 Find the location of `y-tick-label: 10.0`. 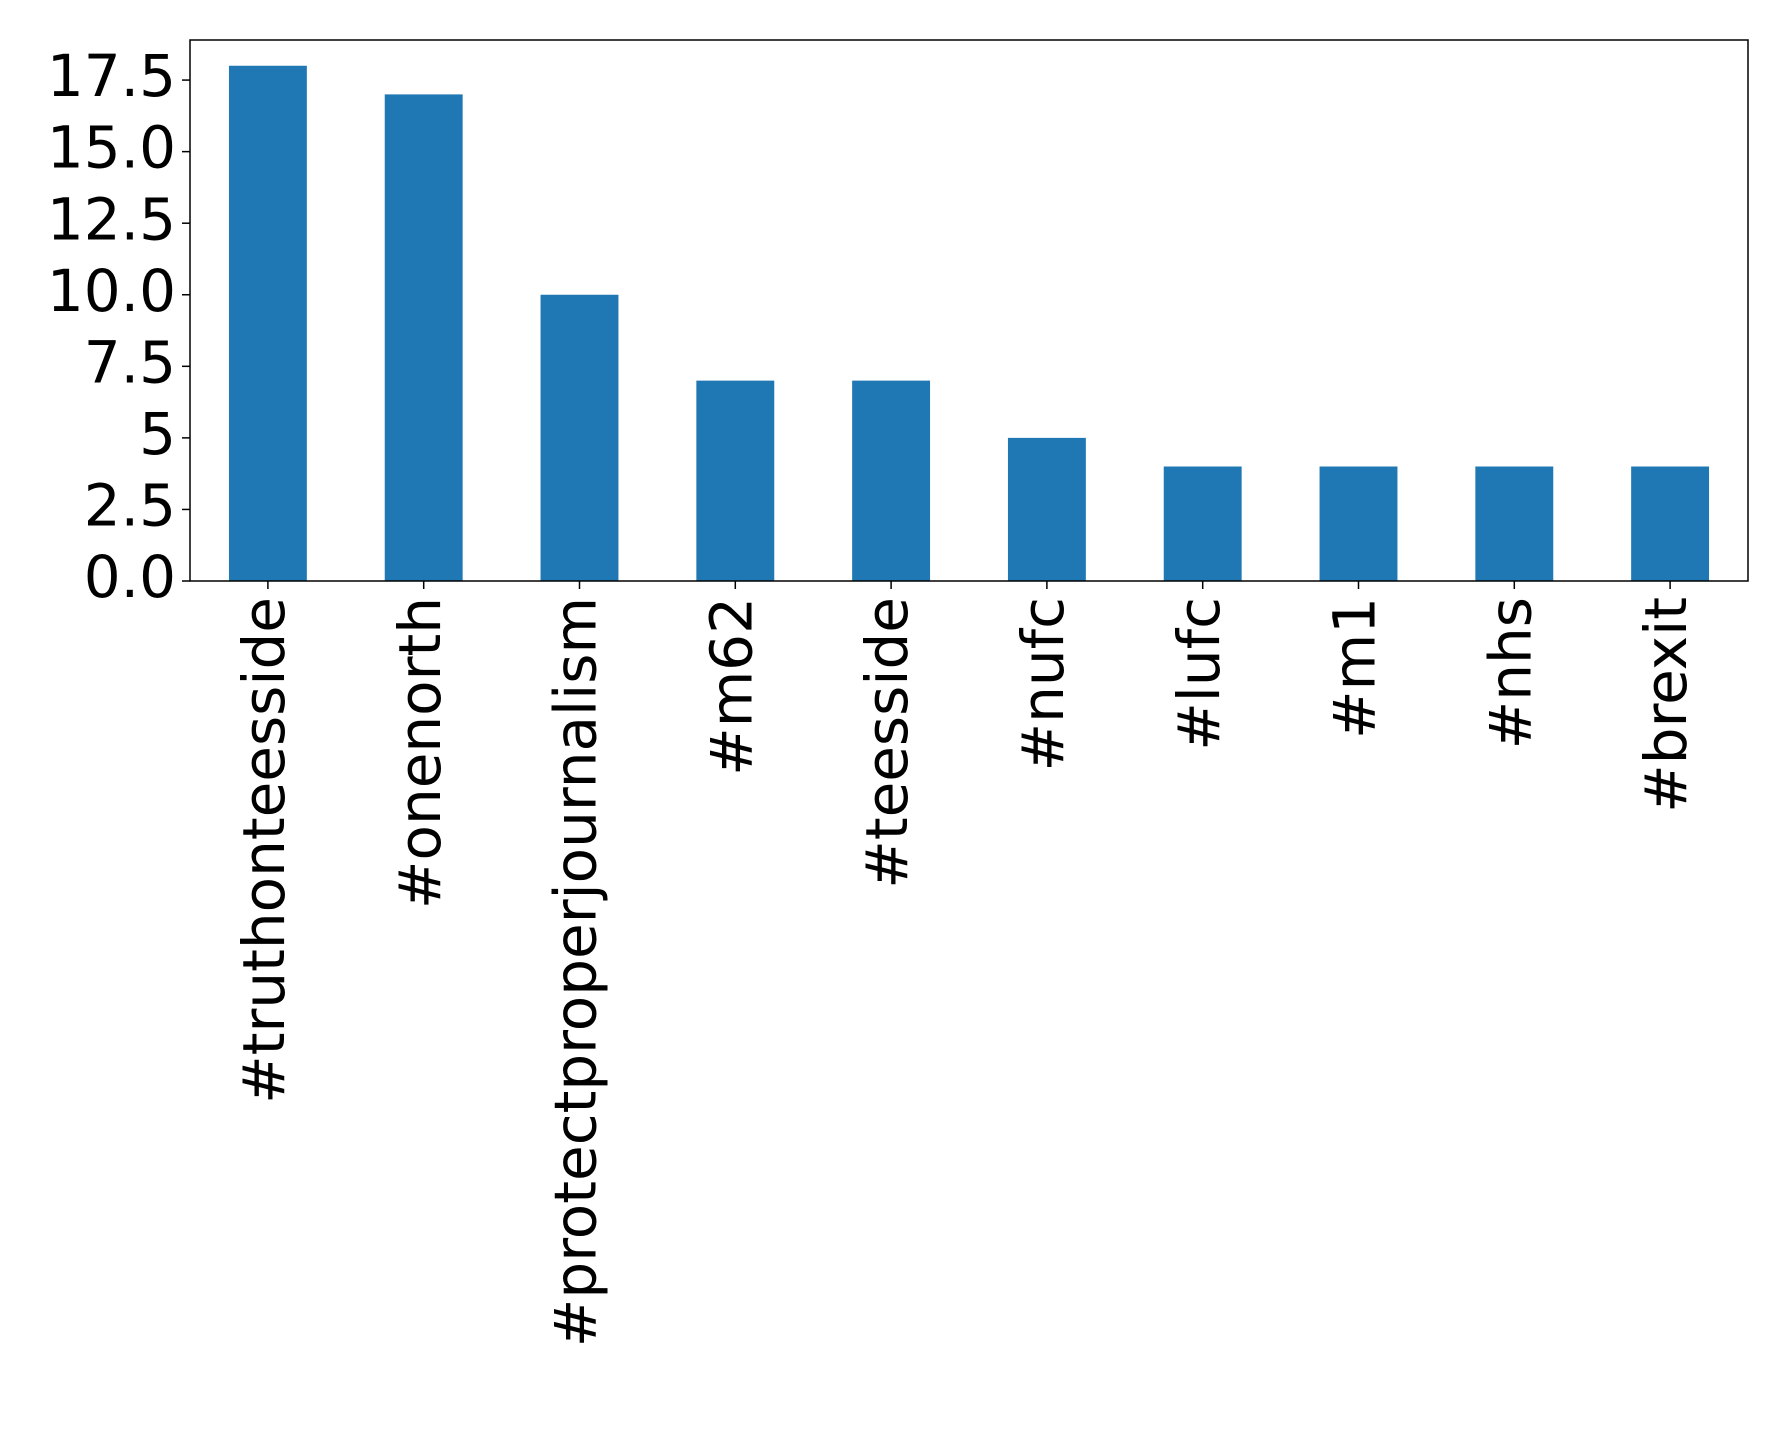

y-tick-label: 10.0 is located at coordinates (111, 291).